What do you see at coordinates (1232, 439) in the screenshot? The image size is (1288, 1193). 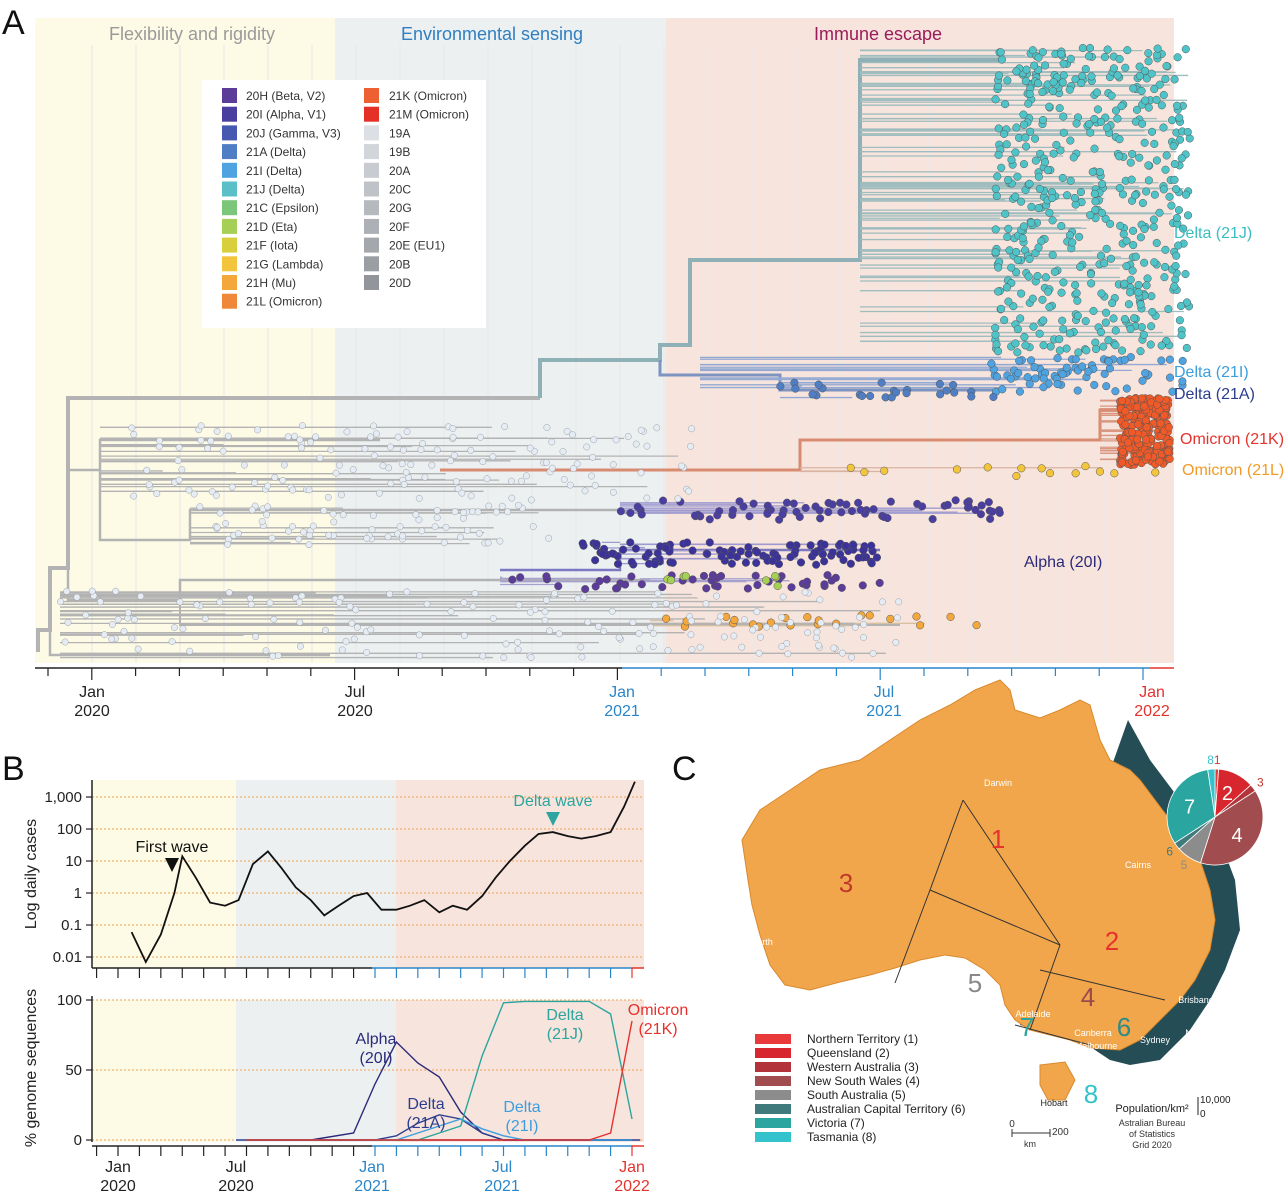 I see `clade-label-omicron-21k: Omicron (21K)` at bounding box center [1232, 439].